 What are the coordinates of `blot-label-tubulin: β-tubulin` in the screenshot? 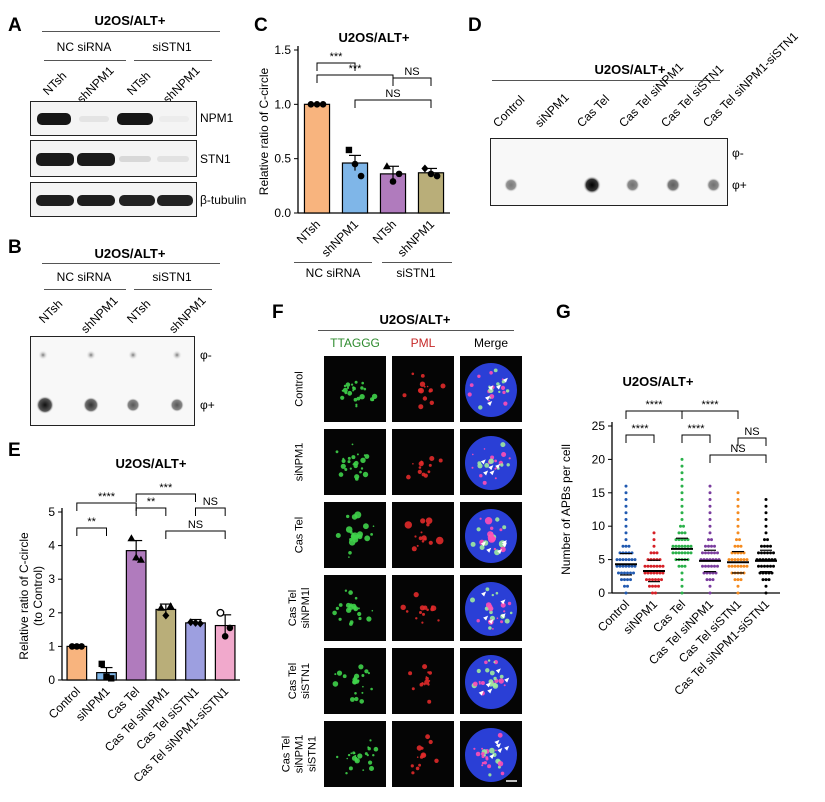 It's located at (223, 200).